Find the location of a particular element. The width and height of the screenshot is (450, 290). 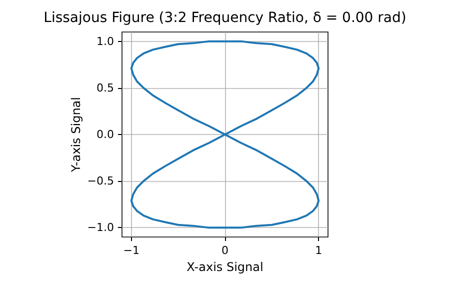

y-tick-label: −1.0 is located at coordinates (100, 227).